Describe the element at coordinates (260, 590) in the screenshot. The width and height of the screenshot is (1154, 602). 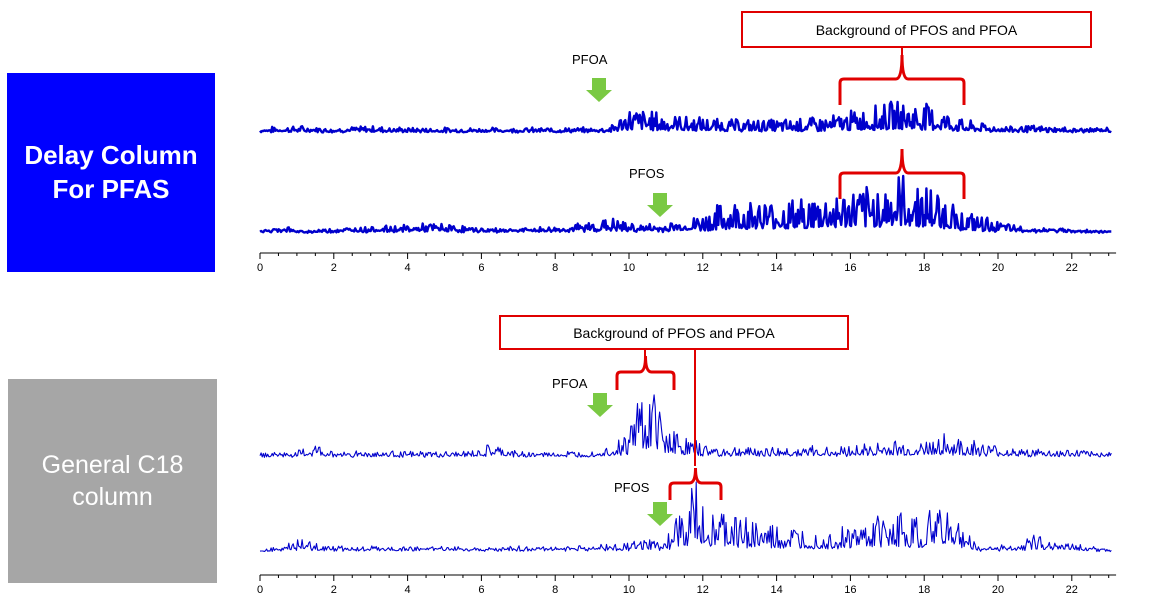
I see `x-tick-label-2: 0` at that location.